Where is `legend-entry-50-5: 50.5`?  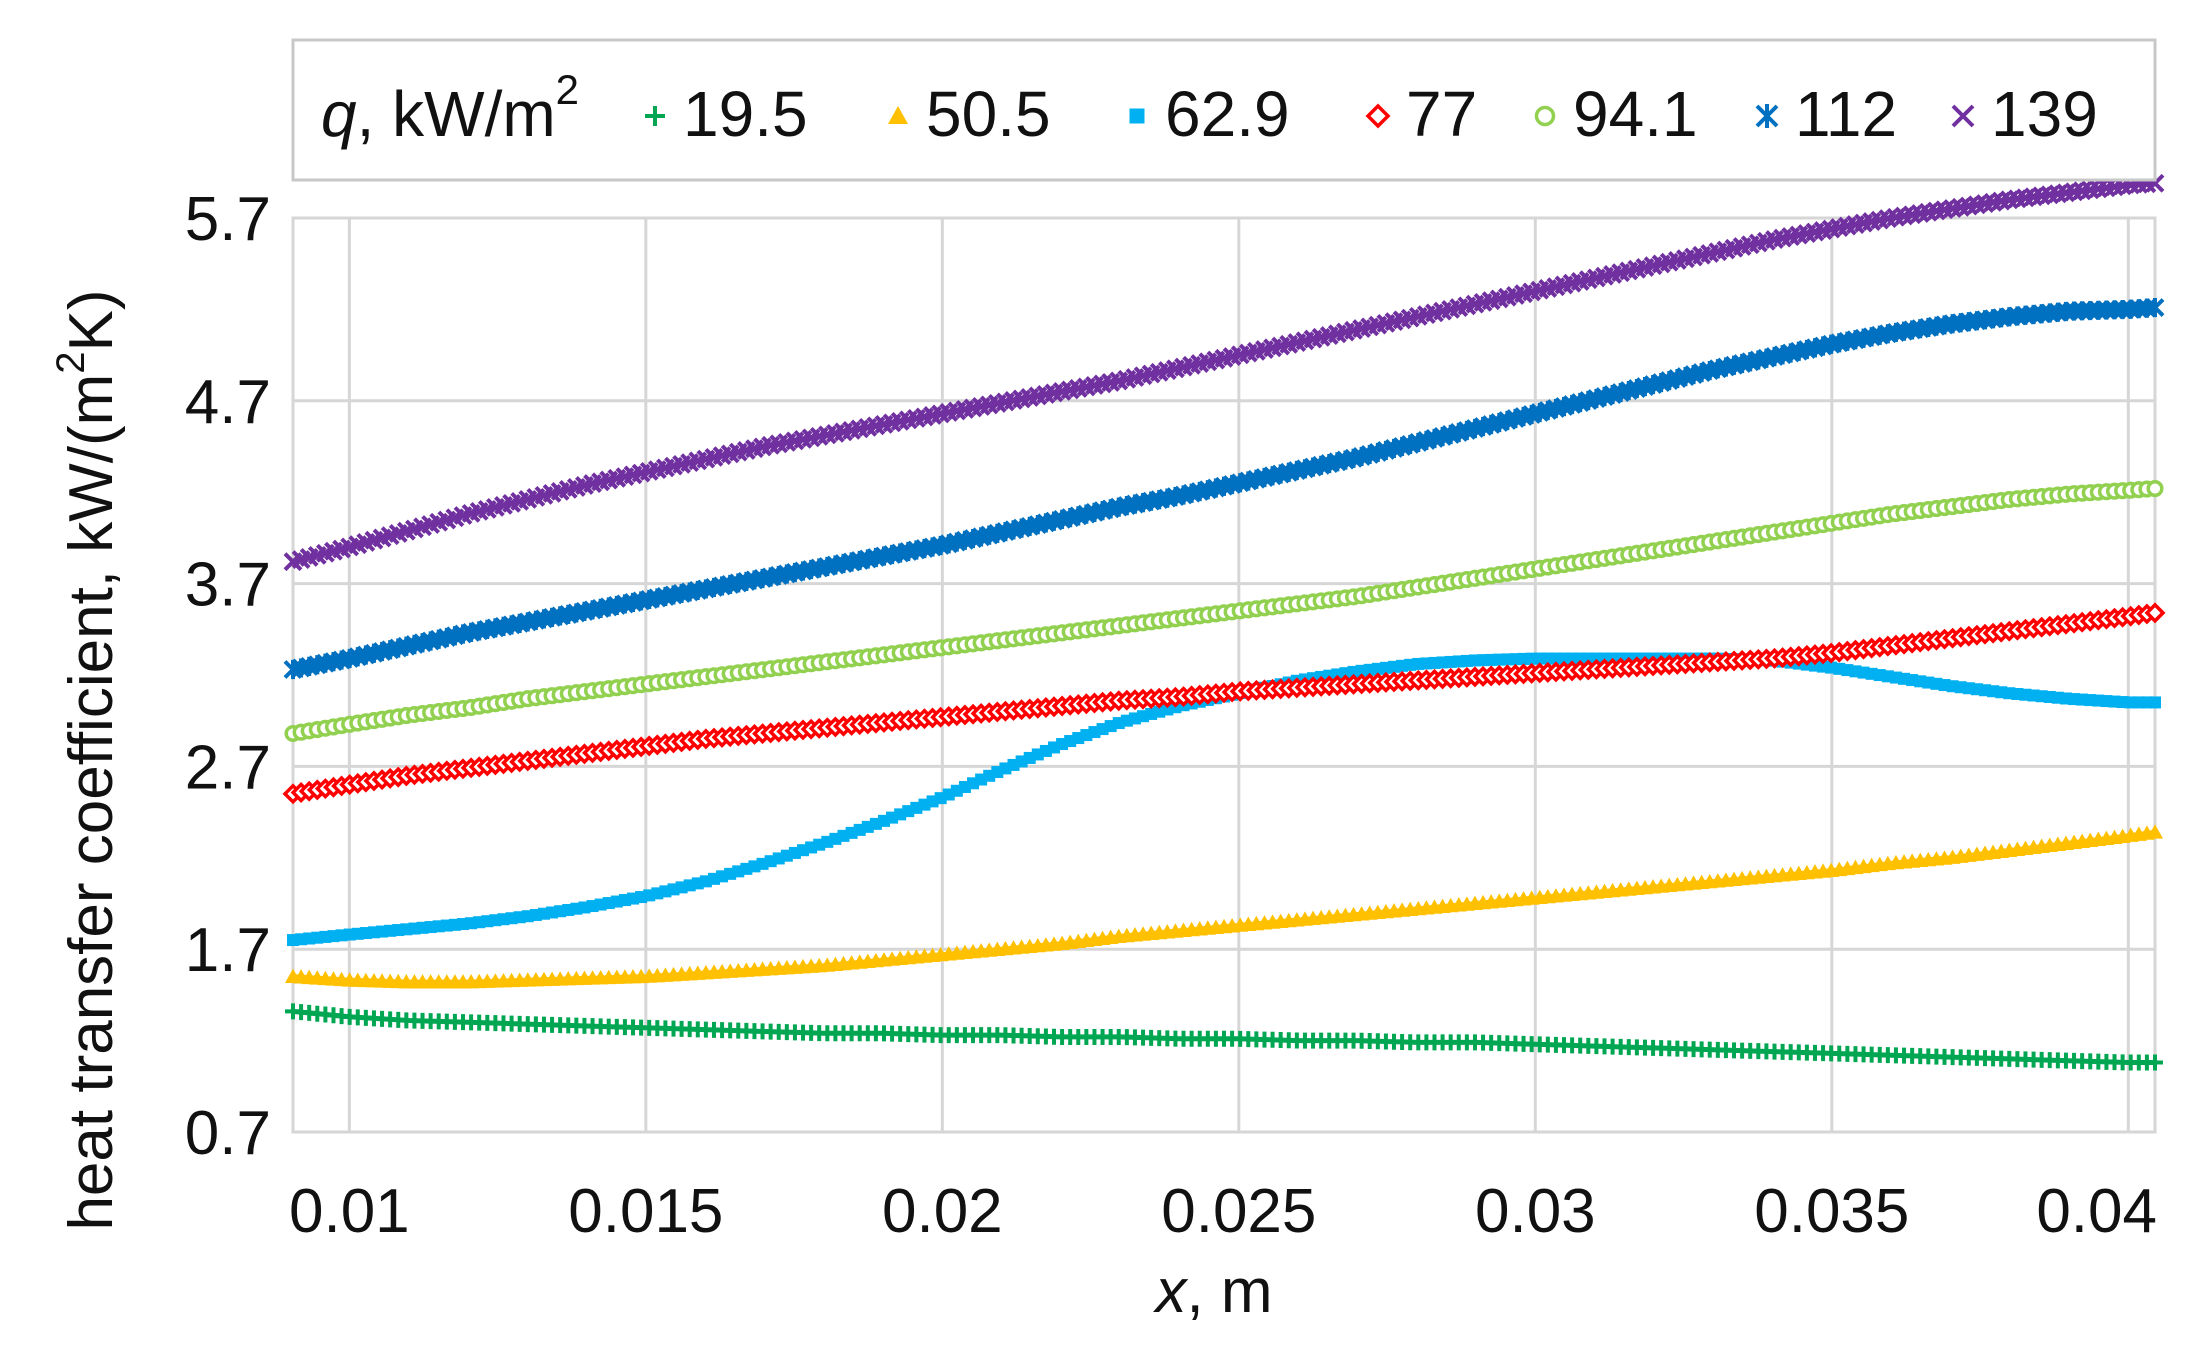
legend-entry-50-5: 50.5 is located at coordinates (969, 114).